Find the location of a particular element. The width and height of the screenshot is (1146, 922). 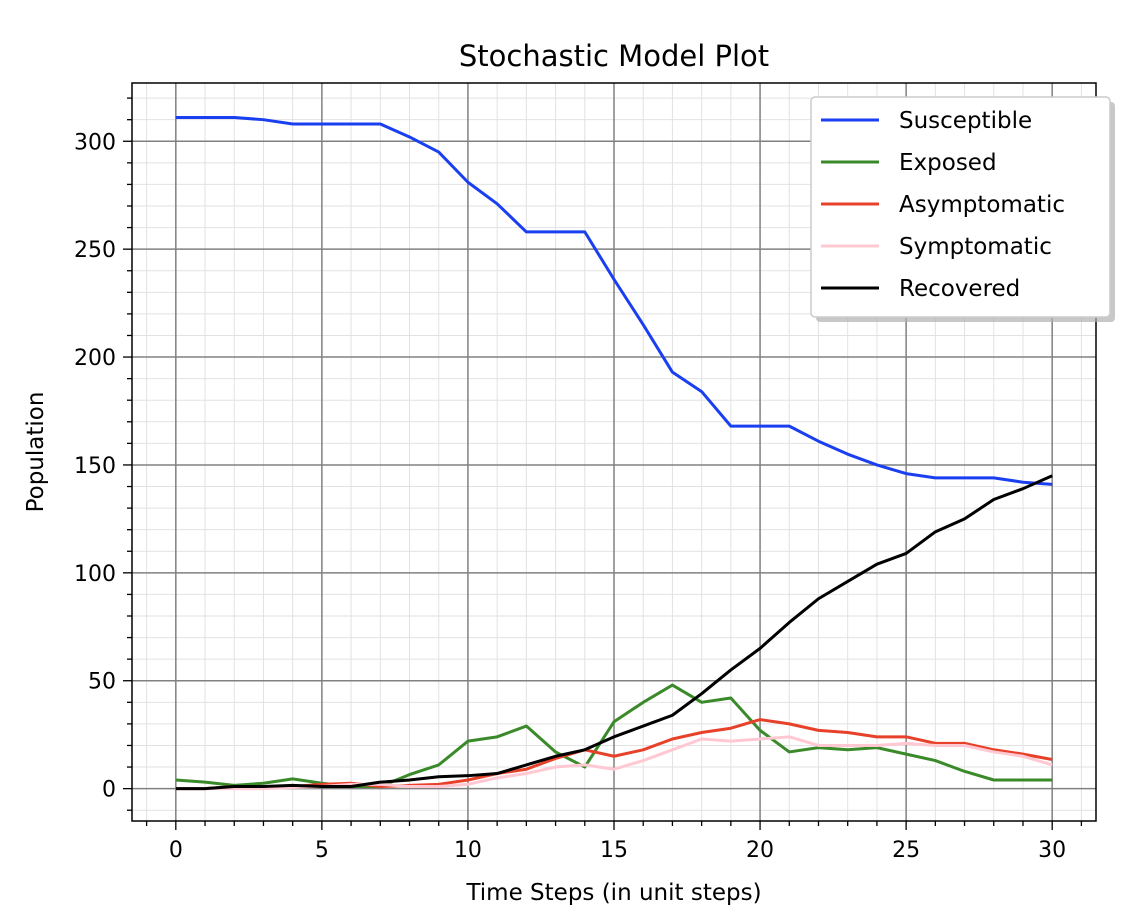

y-axis-label: Population is located at coordinates (36, 452).